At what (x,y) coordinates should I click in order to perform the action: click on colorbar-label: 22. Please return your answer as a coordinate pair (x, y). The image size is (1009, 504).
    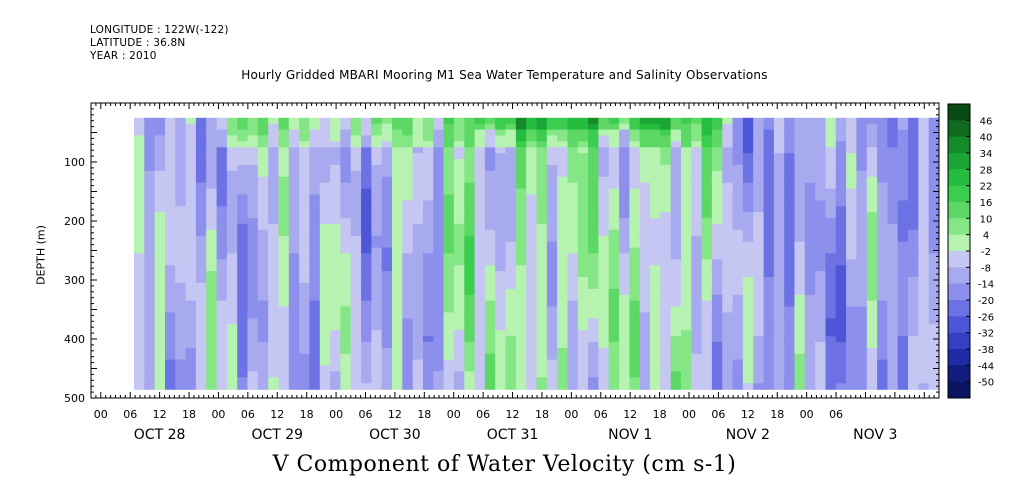
    Looking at the image, I should click on (986, 187).